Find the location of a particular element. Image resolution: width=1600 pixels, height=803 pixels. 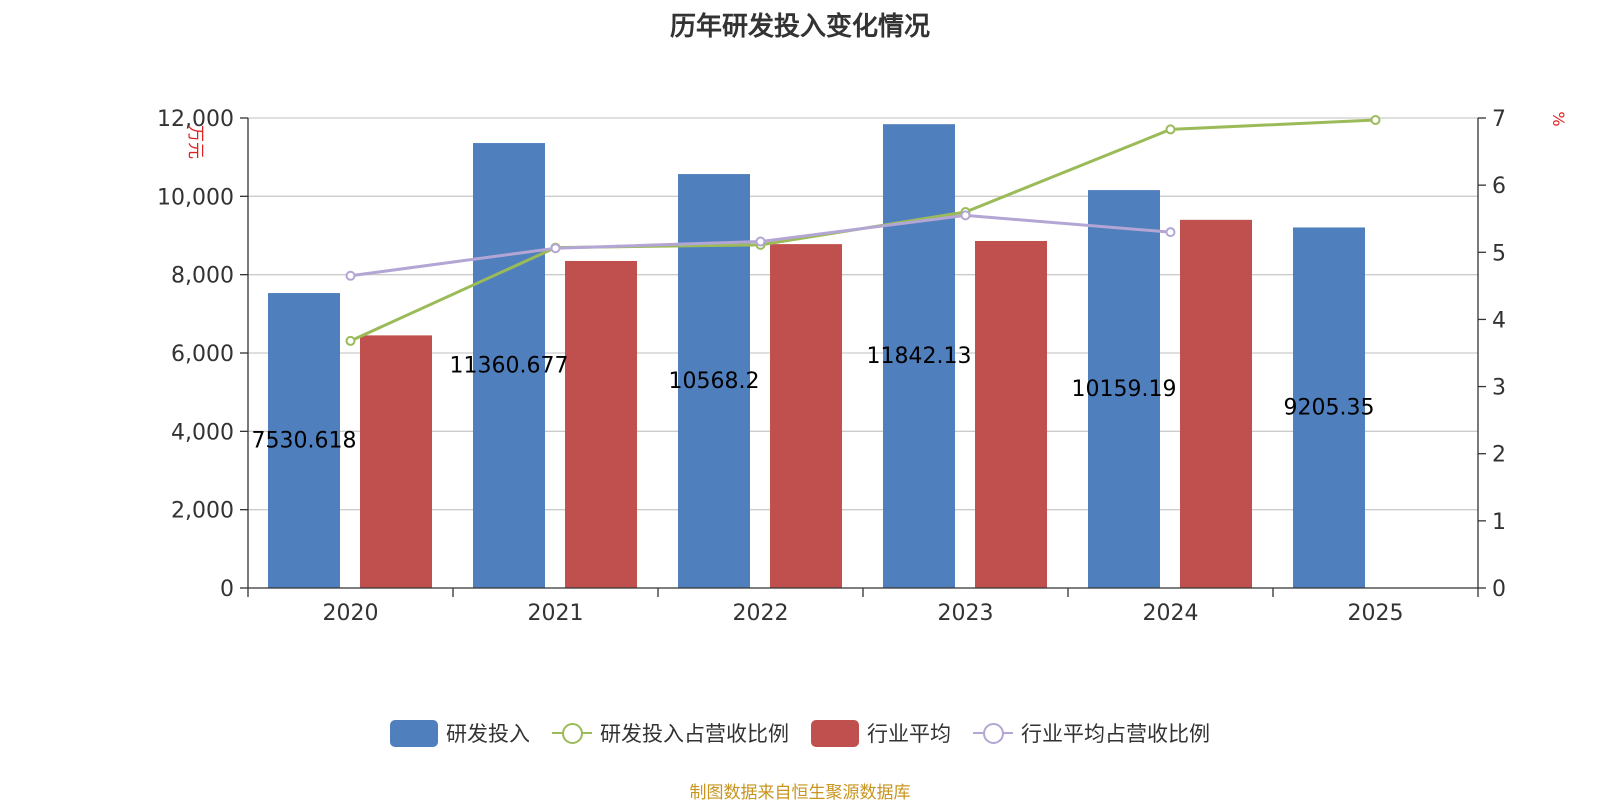

data-label-rd: 11842.13 is located at coordinates (919, 356).